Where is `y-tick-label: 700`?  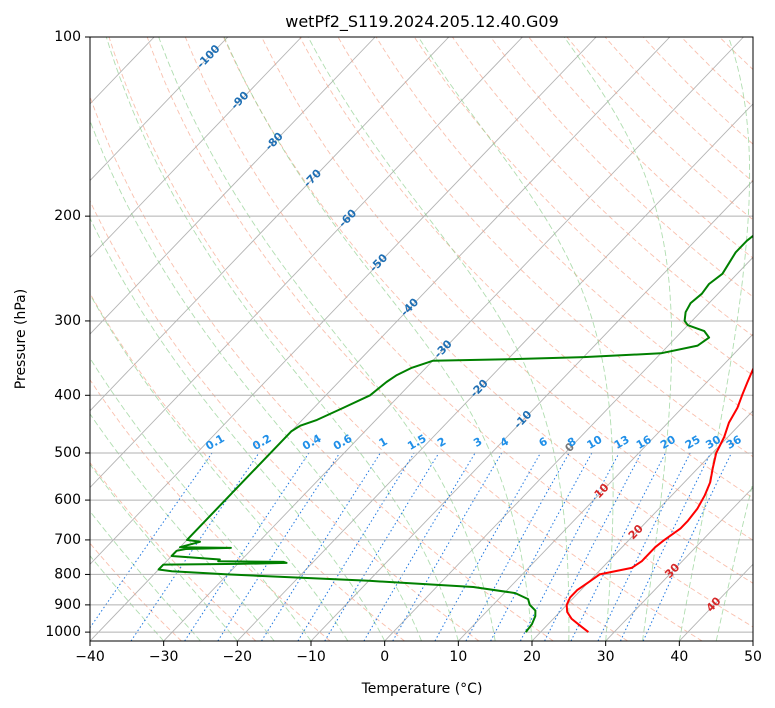
y-tick-label: 700 is located at coordinates (67, 540).